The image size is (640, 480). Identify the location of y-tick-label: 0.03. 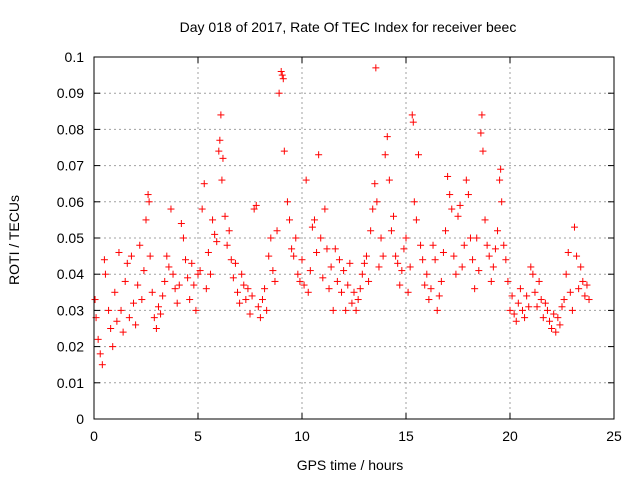
(70, 310).